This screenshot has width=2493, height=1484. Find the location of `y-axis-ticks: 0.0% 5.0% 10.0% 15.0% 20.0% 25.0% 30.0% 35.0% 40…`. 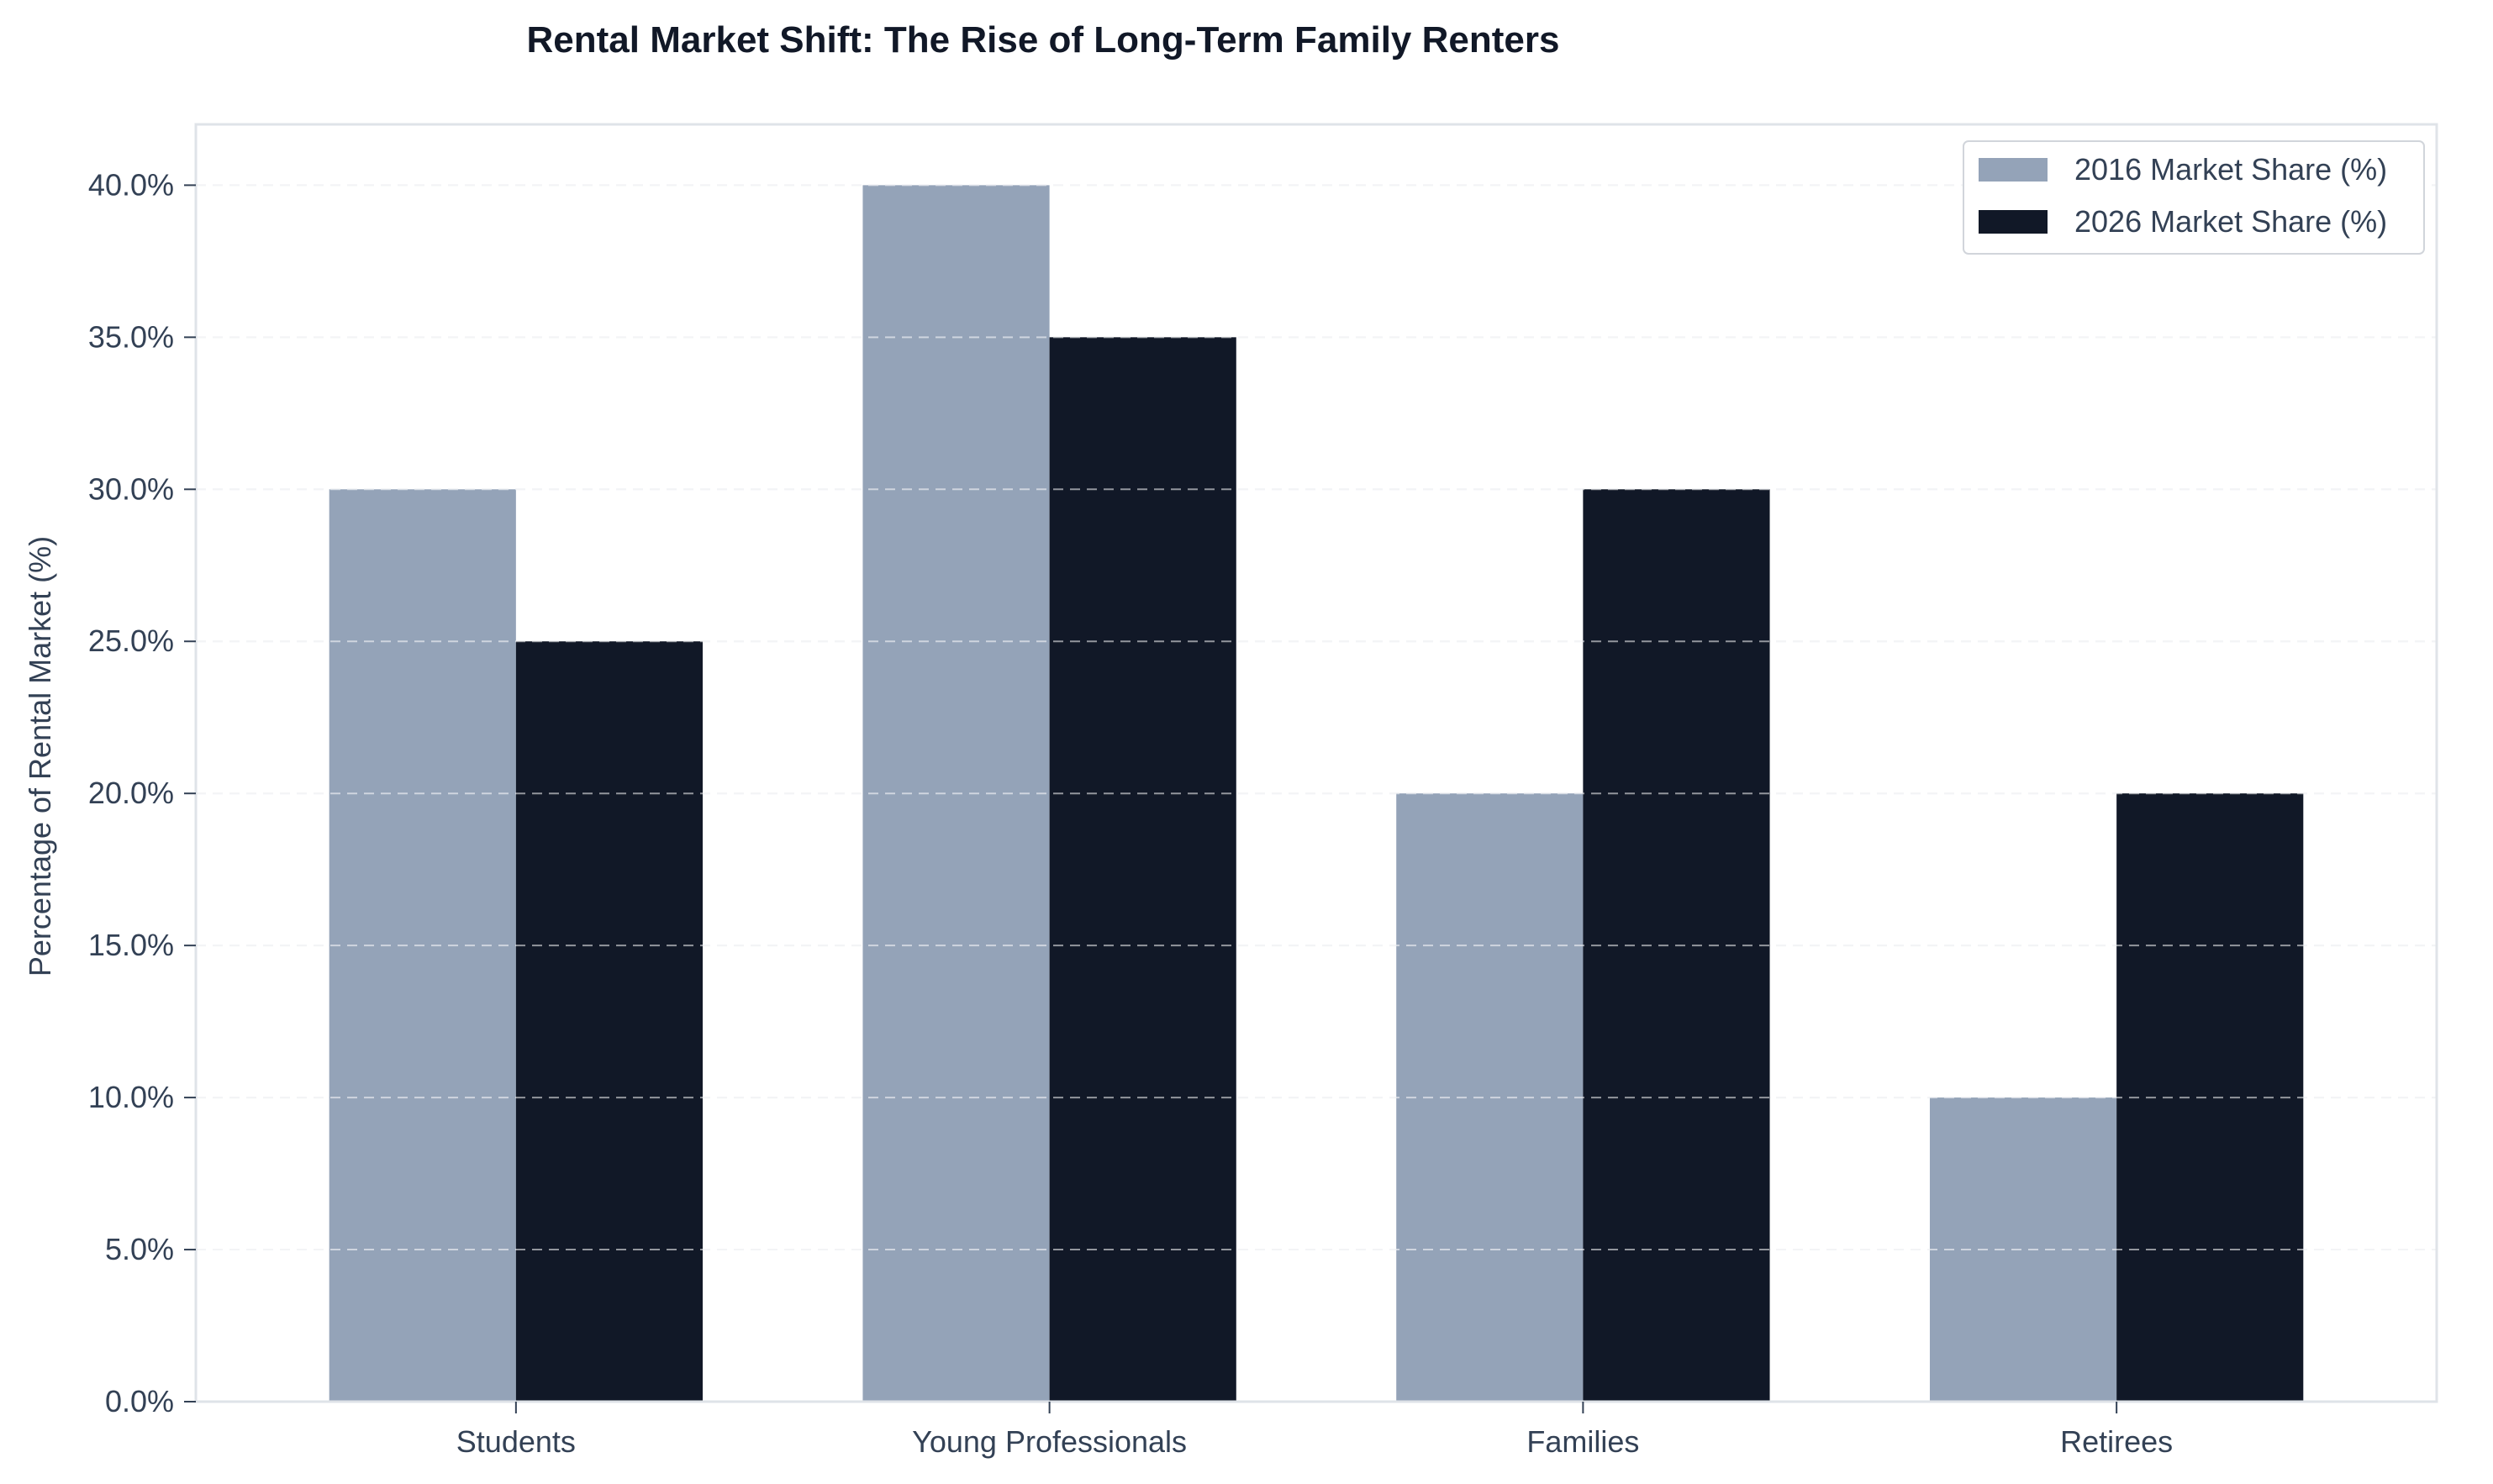

y-axis-ticks: 0.0% 5.0% 10.0% 15.0% 20.0% 25.0% 30.0% 35.0% 40… is located at coordinates (142, 792).